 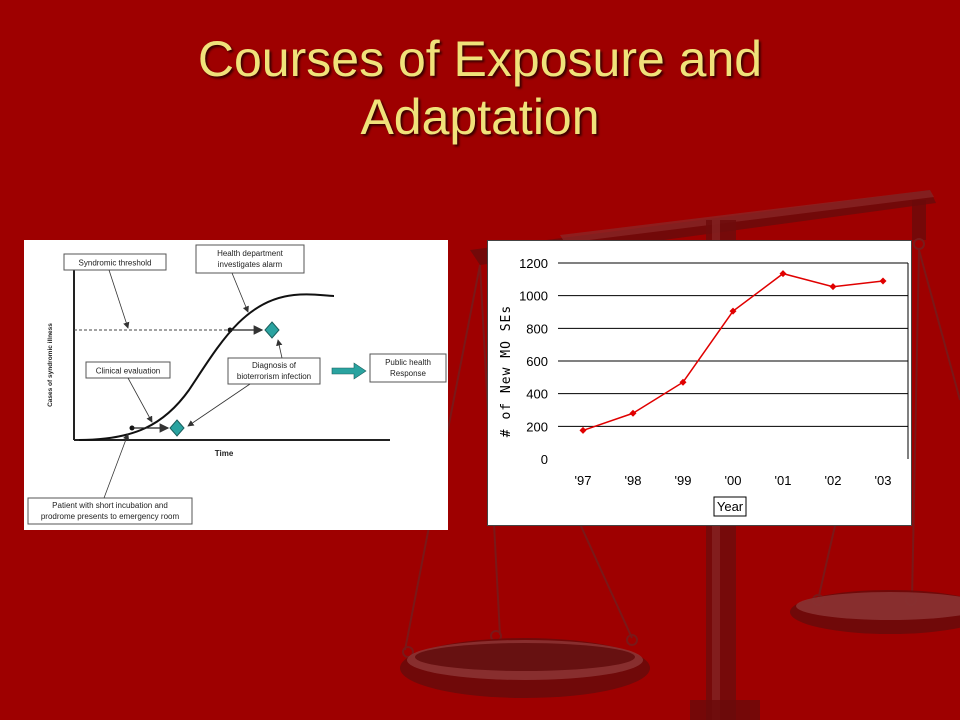 I want to click on chart-x-tick-label: '03, so click(x=883, y=480).